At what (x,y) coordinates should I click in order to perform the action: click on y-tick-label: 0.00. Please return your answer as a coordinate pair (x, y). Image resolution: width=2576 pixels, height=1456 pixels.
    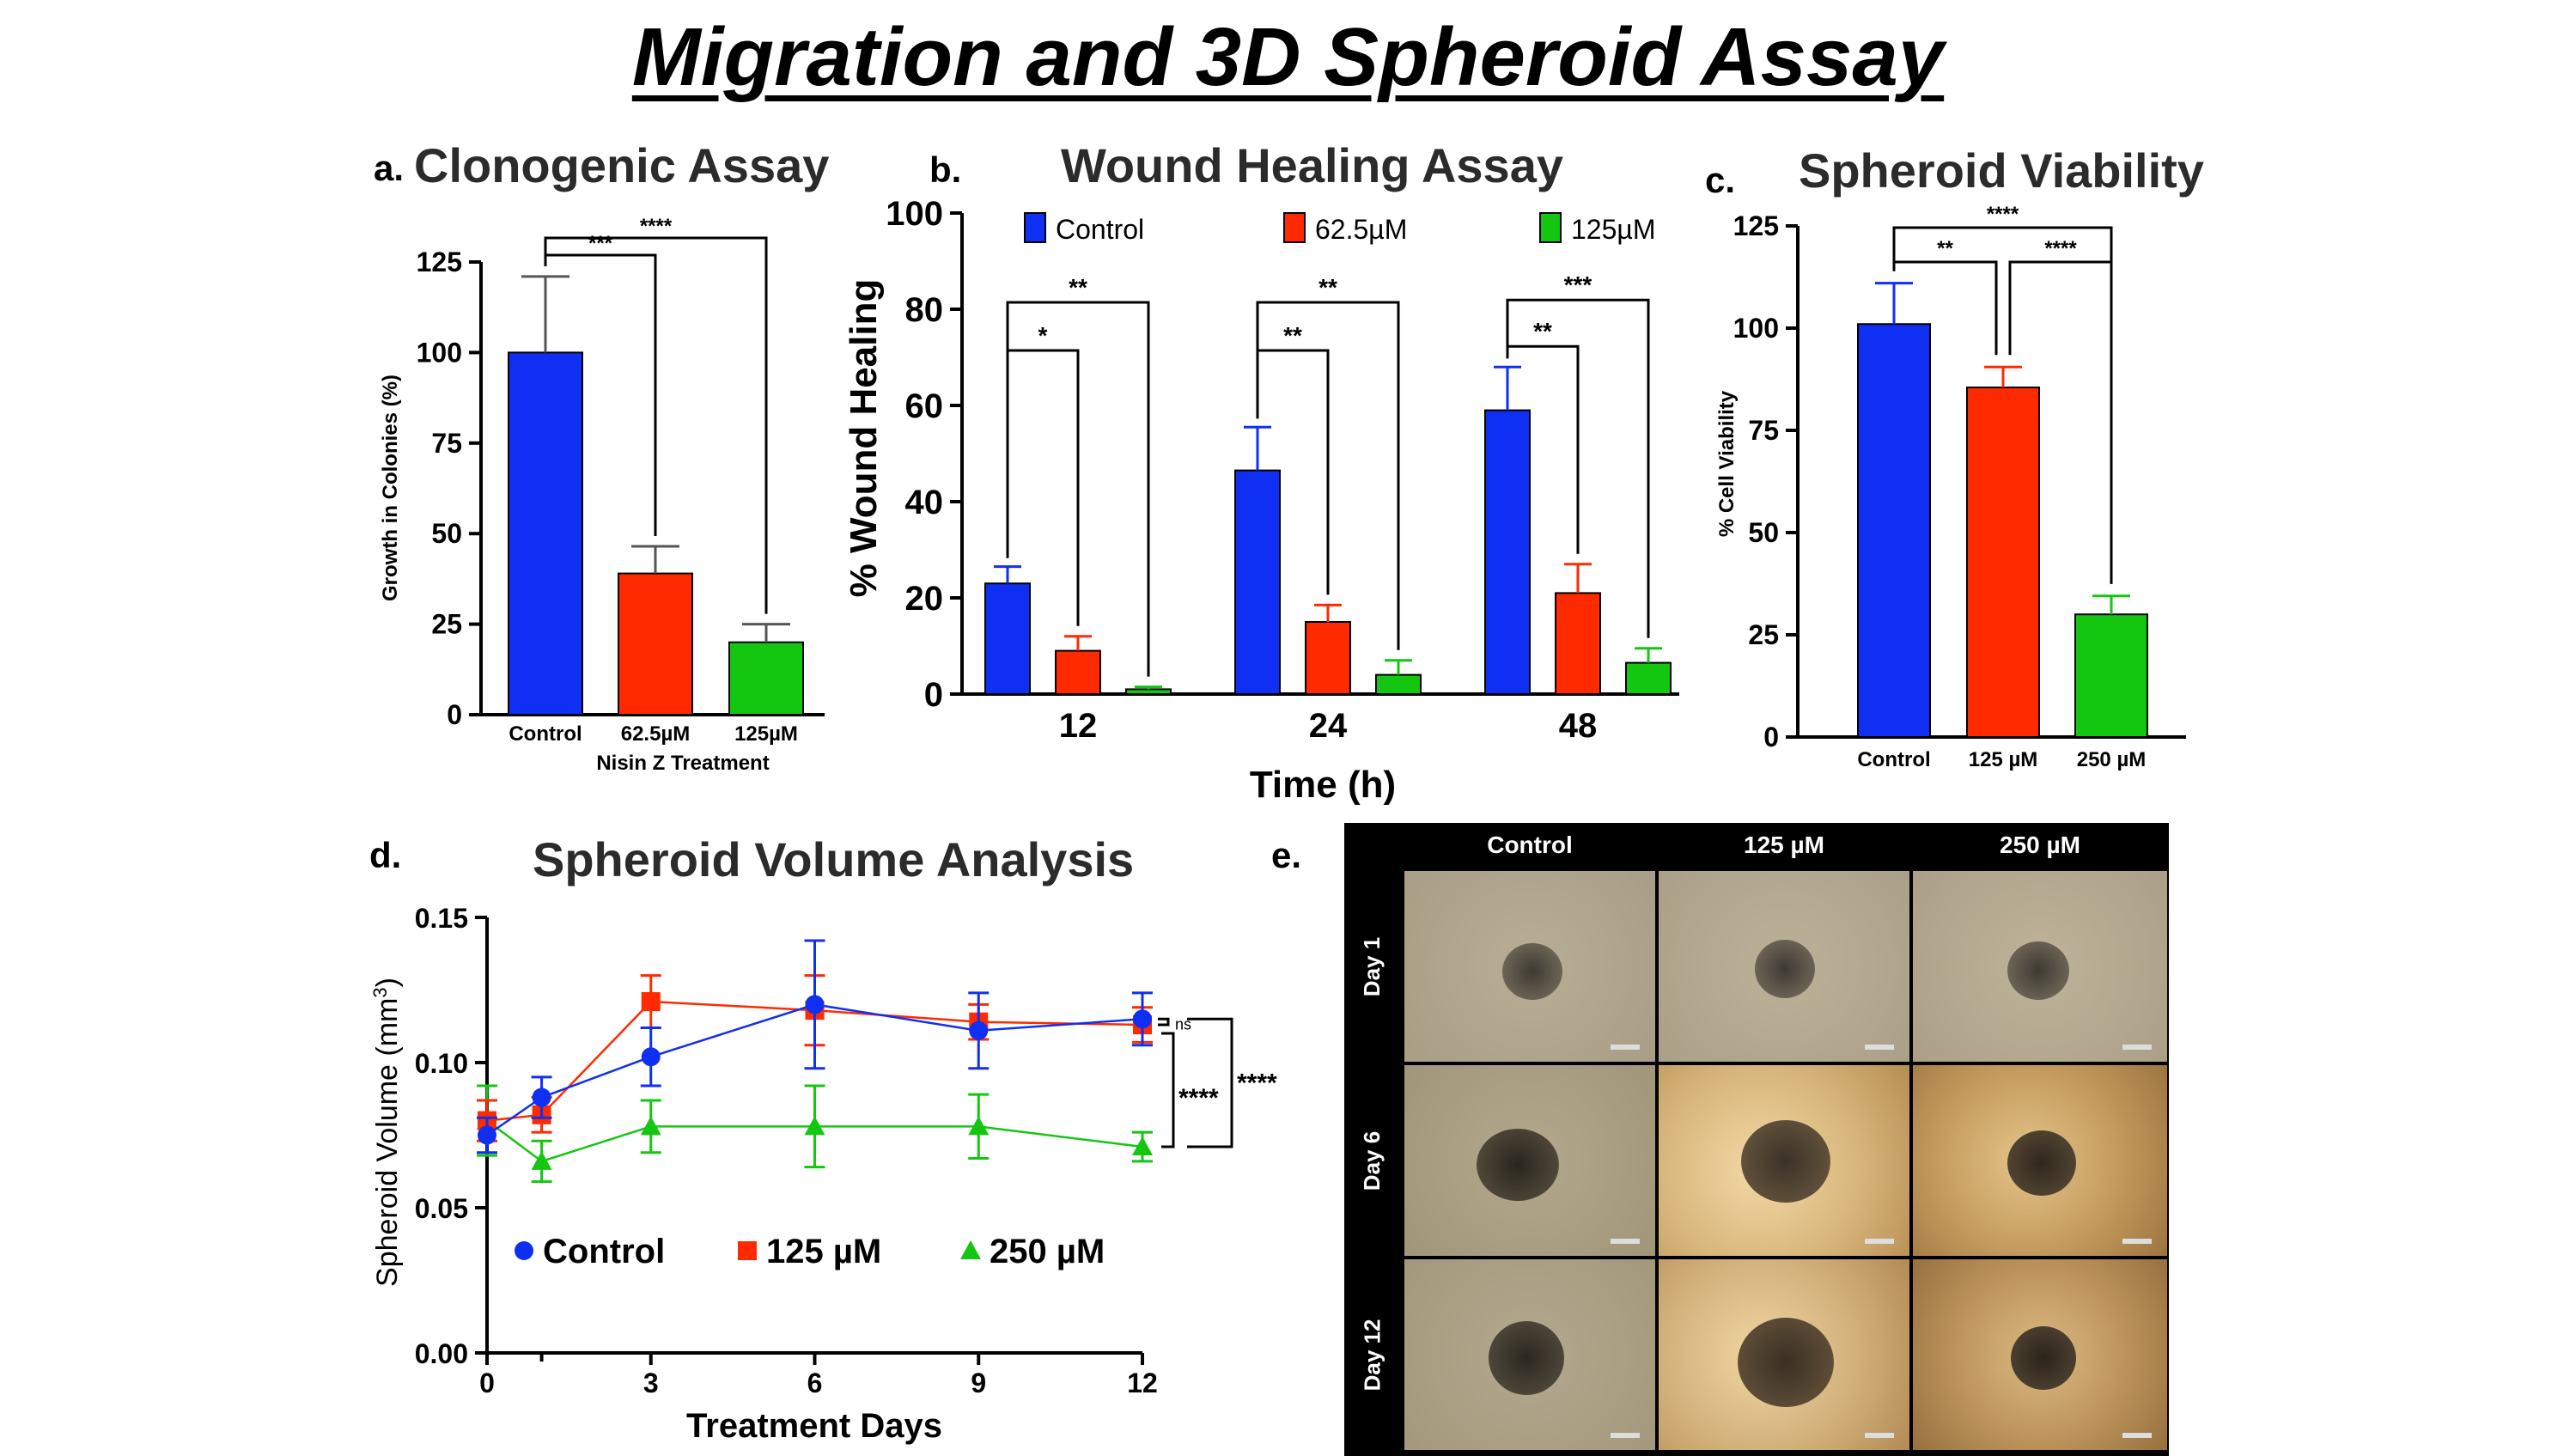
    Looking at the image, I should click on (442, 1354).